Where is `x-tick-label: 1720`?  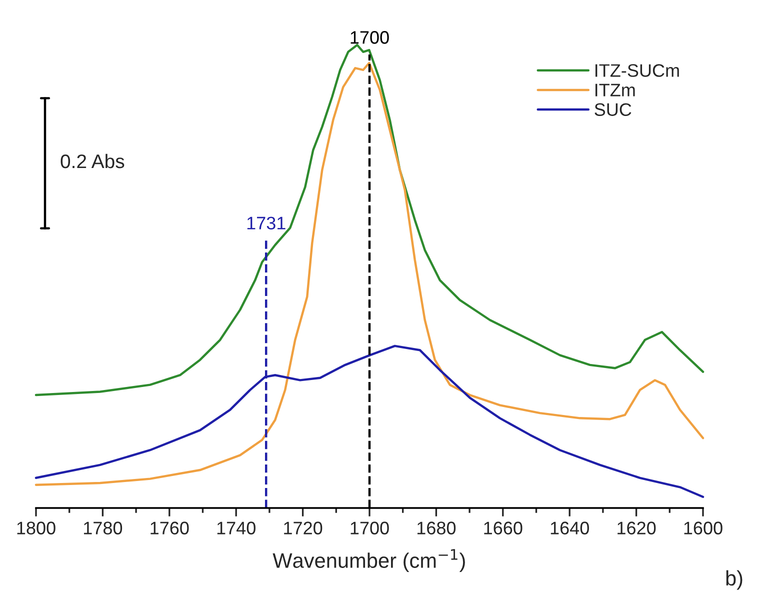
x-tick-label: 1720 is located at coordinates (303, 528).